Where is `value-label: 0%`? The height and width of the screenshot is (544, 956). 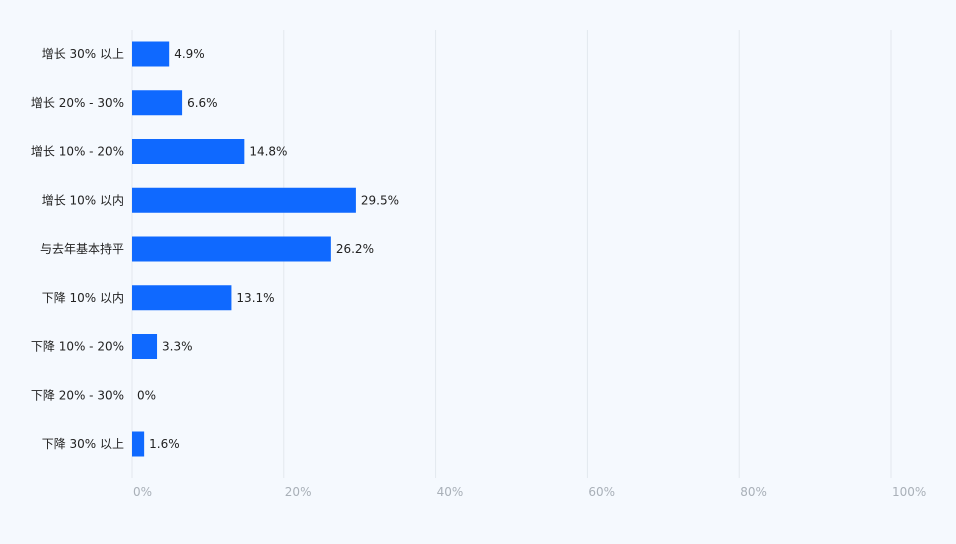 value-label: 0% is located at coordinates (146, 395).